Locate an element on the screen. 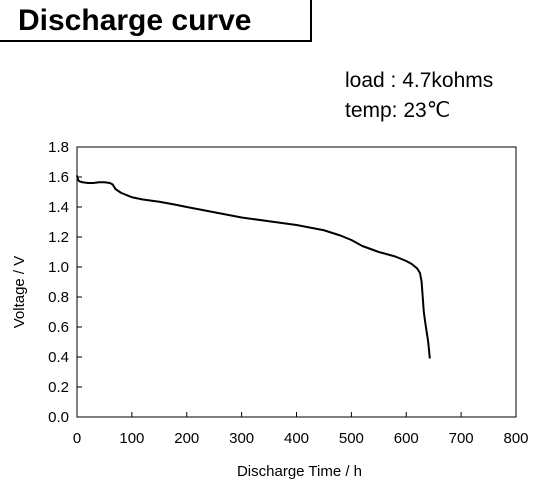 This screenshot has width=538, height=488. y-tick-label: 1.6 is located at coordinates (58, 177).